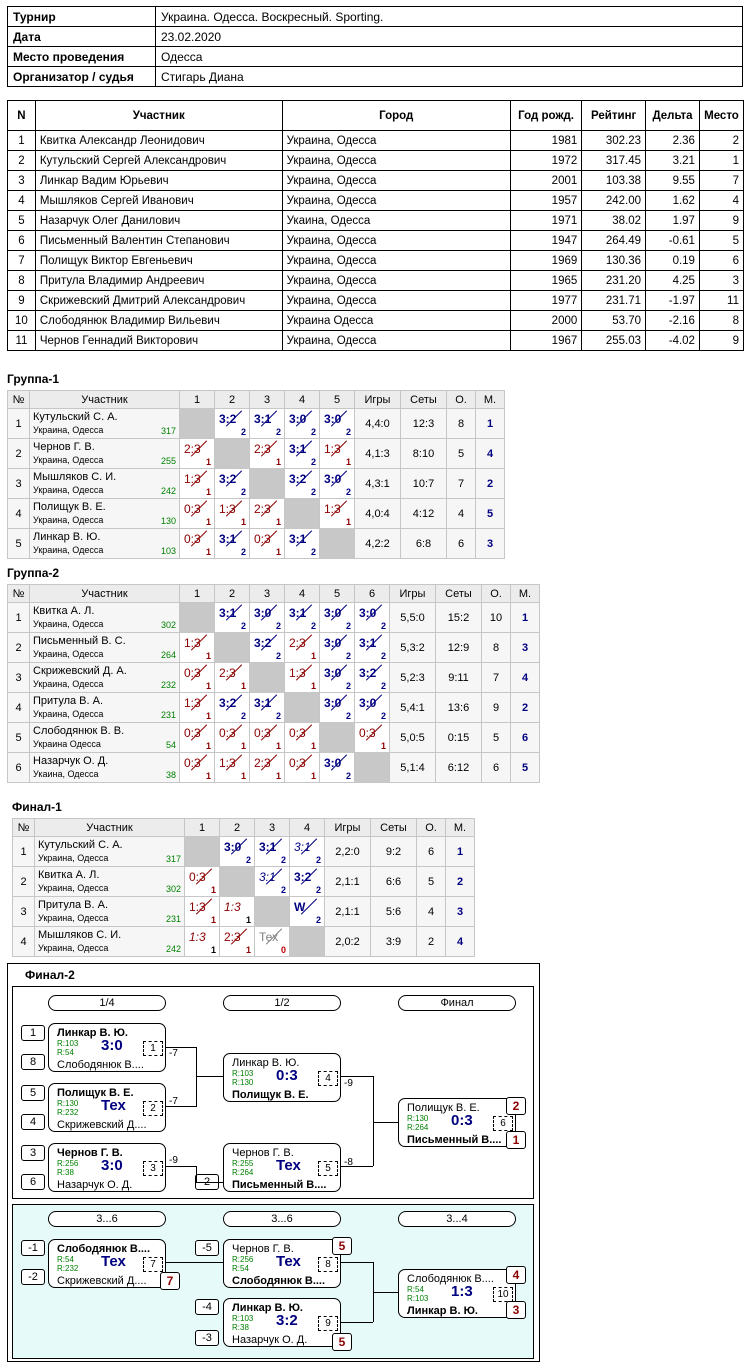 The height and width of the screenshot is (1367, 750). Describe the element at coordinates (396, 115) in the screenshot. I see `plist-header: Город` at that location.